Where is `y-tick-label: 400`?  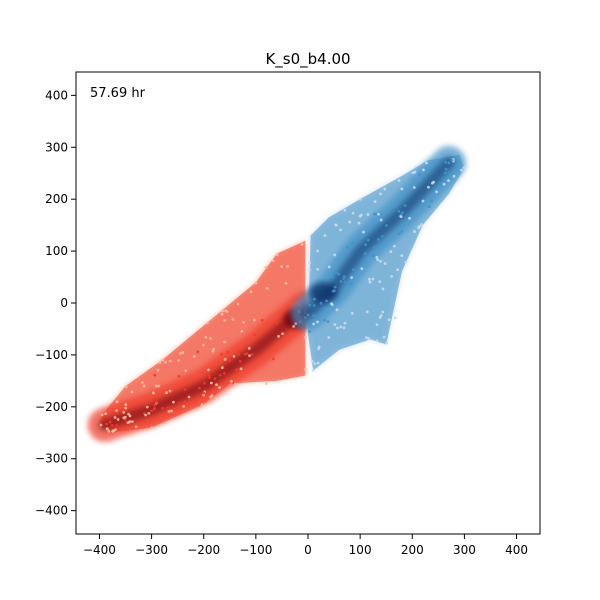 y-tick-label: 400 is located at coordinates (56, 95).